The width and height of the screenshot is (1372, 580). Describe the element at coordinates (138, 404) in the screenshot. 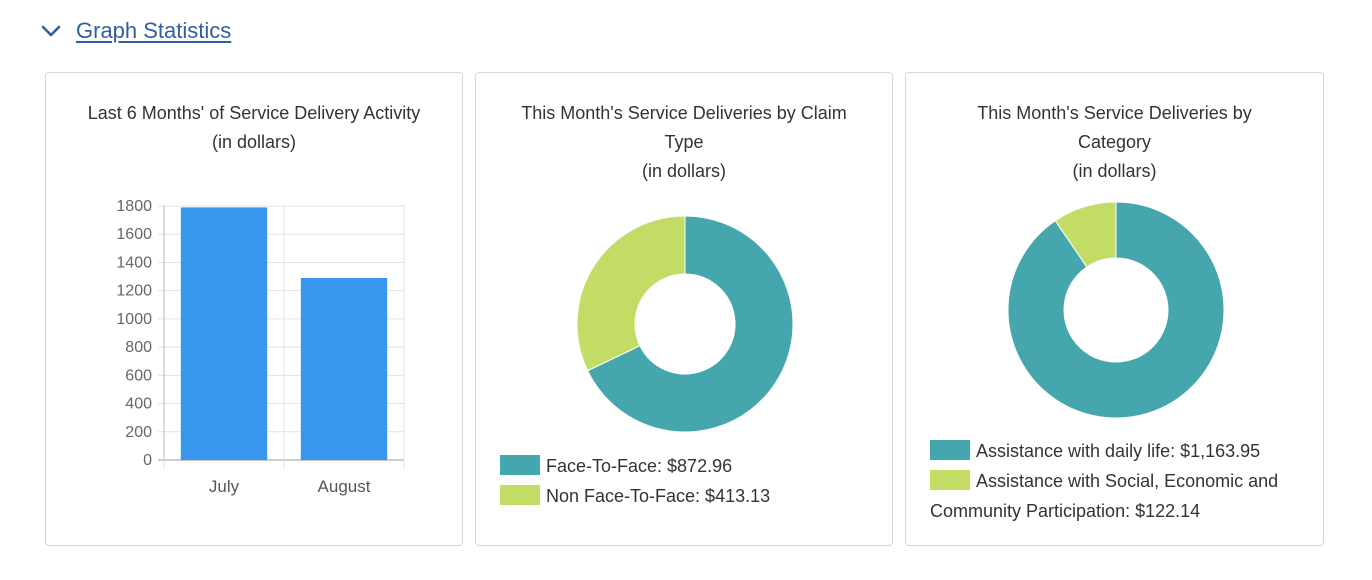

I see `y-tick-label: 400` at that location.